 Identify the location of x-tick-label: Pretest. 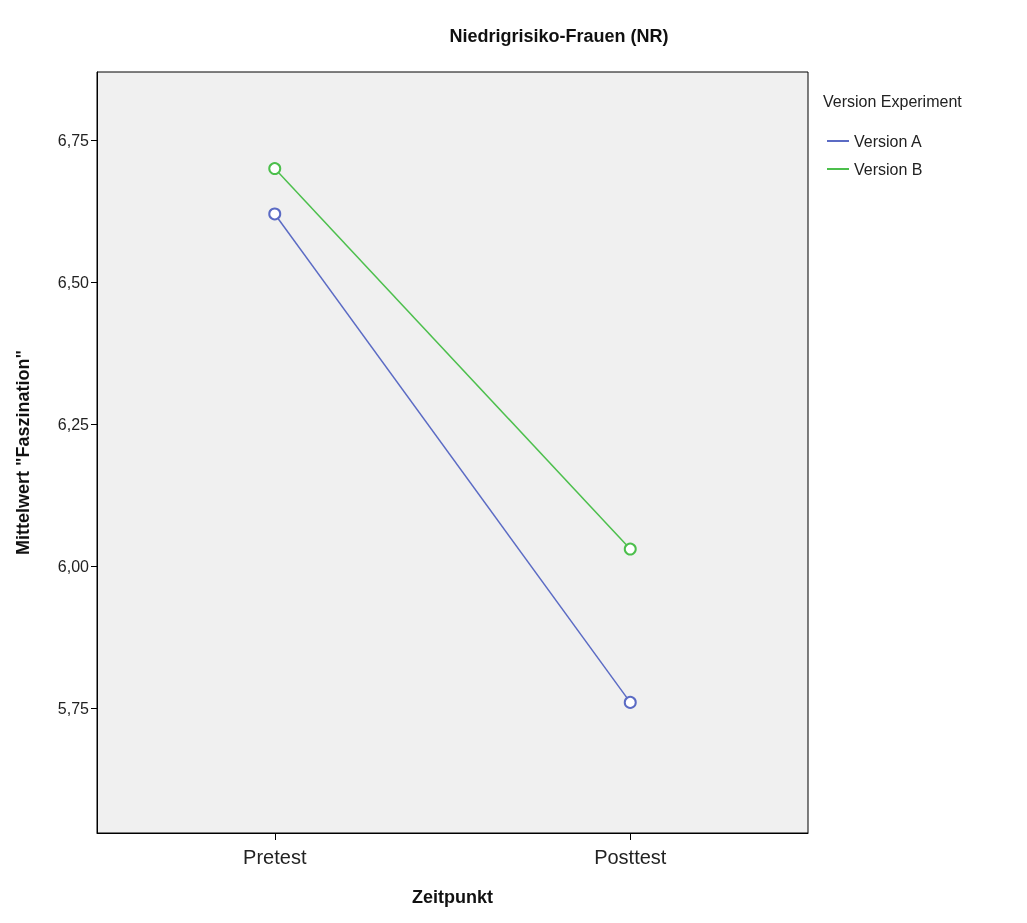
(275, 857).